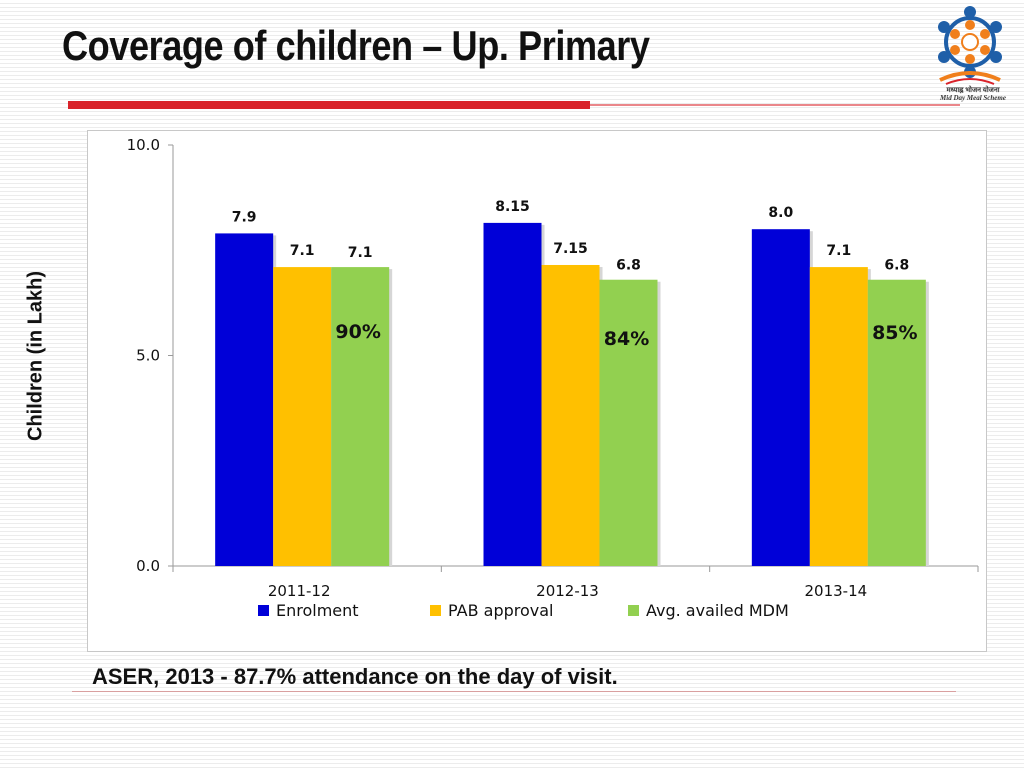  What do you see at coordinates (143, 145) in the screenshot?
I see `y-tick-label: 10.0` at bounding box center [143, 145].